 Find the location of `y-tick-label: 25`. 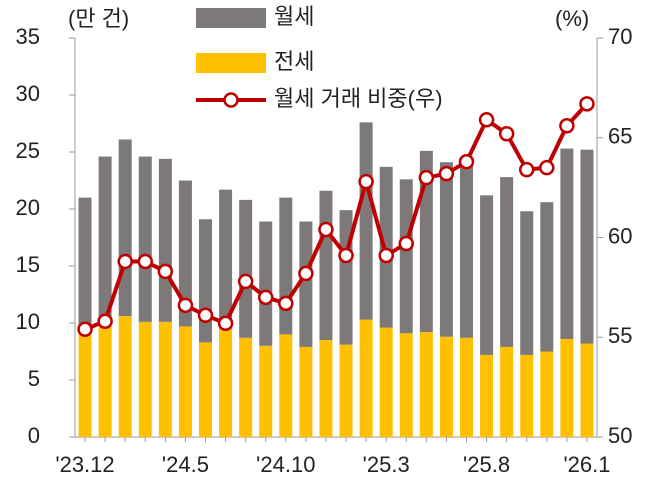

y-tick-label: 25 is located at coordinates (28, 150).